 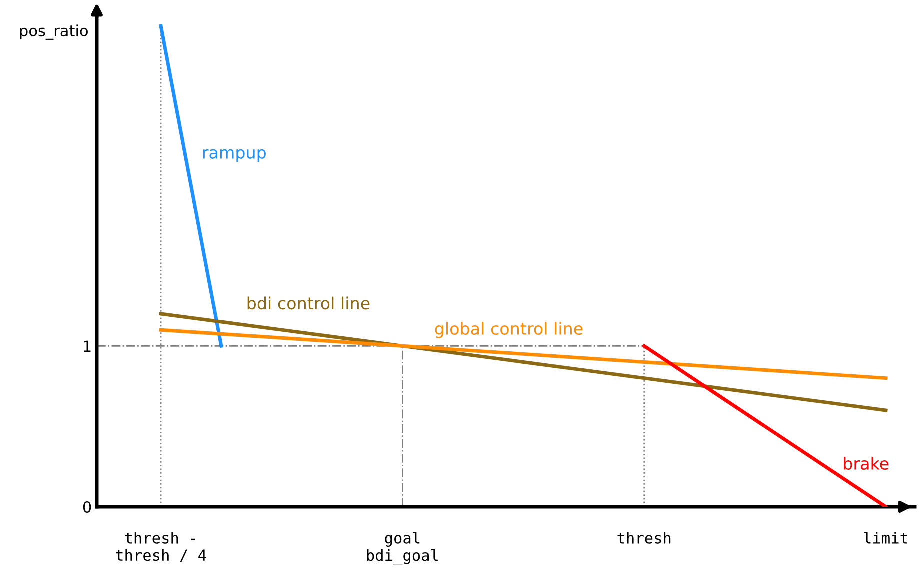 What do you see at coordinates (509, 330) in the screenshot?
I see `series-label: global control line` at bounding box center [509, 330].